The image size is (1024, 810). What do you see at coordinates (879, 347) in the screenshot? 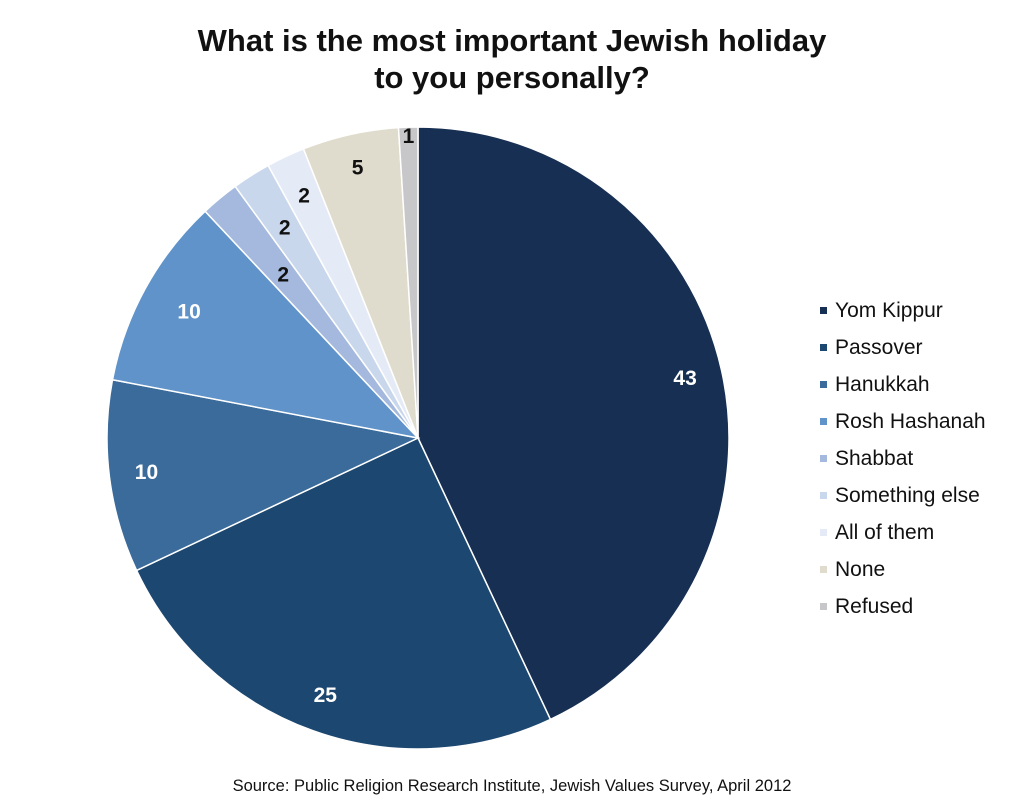
I see `legend-label: Passover` at bounding box center [879, 347].